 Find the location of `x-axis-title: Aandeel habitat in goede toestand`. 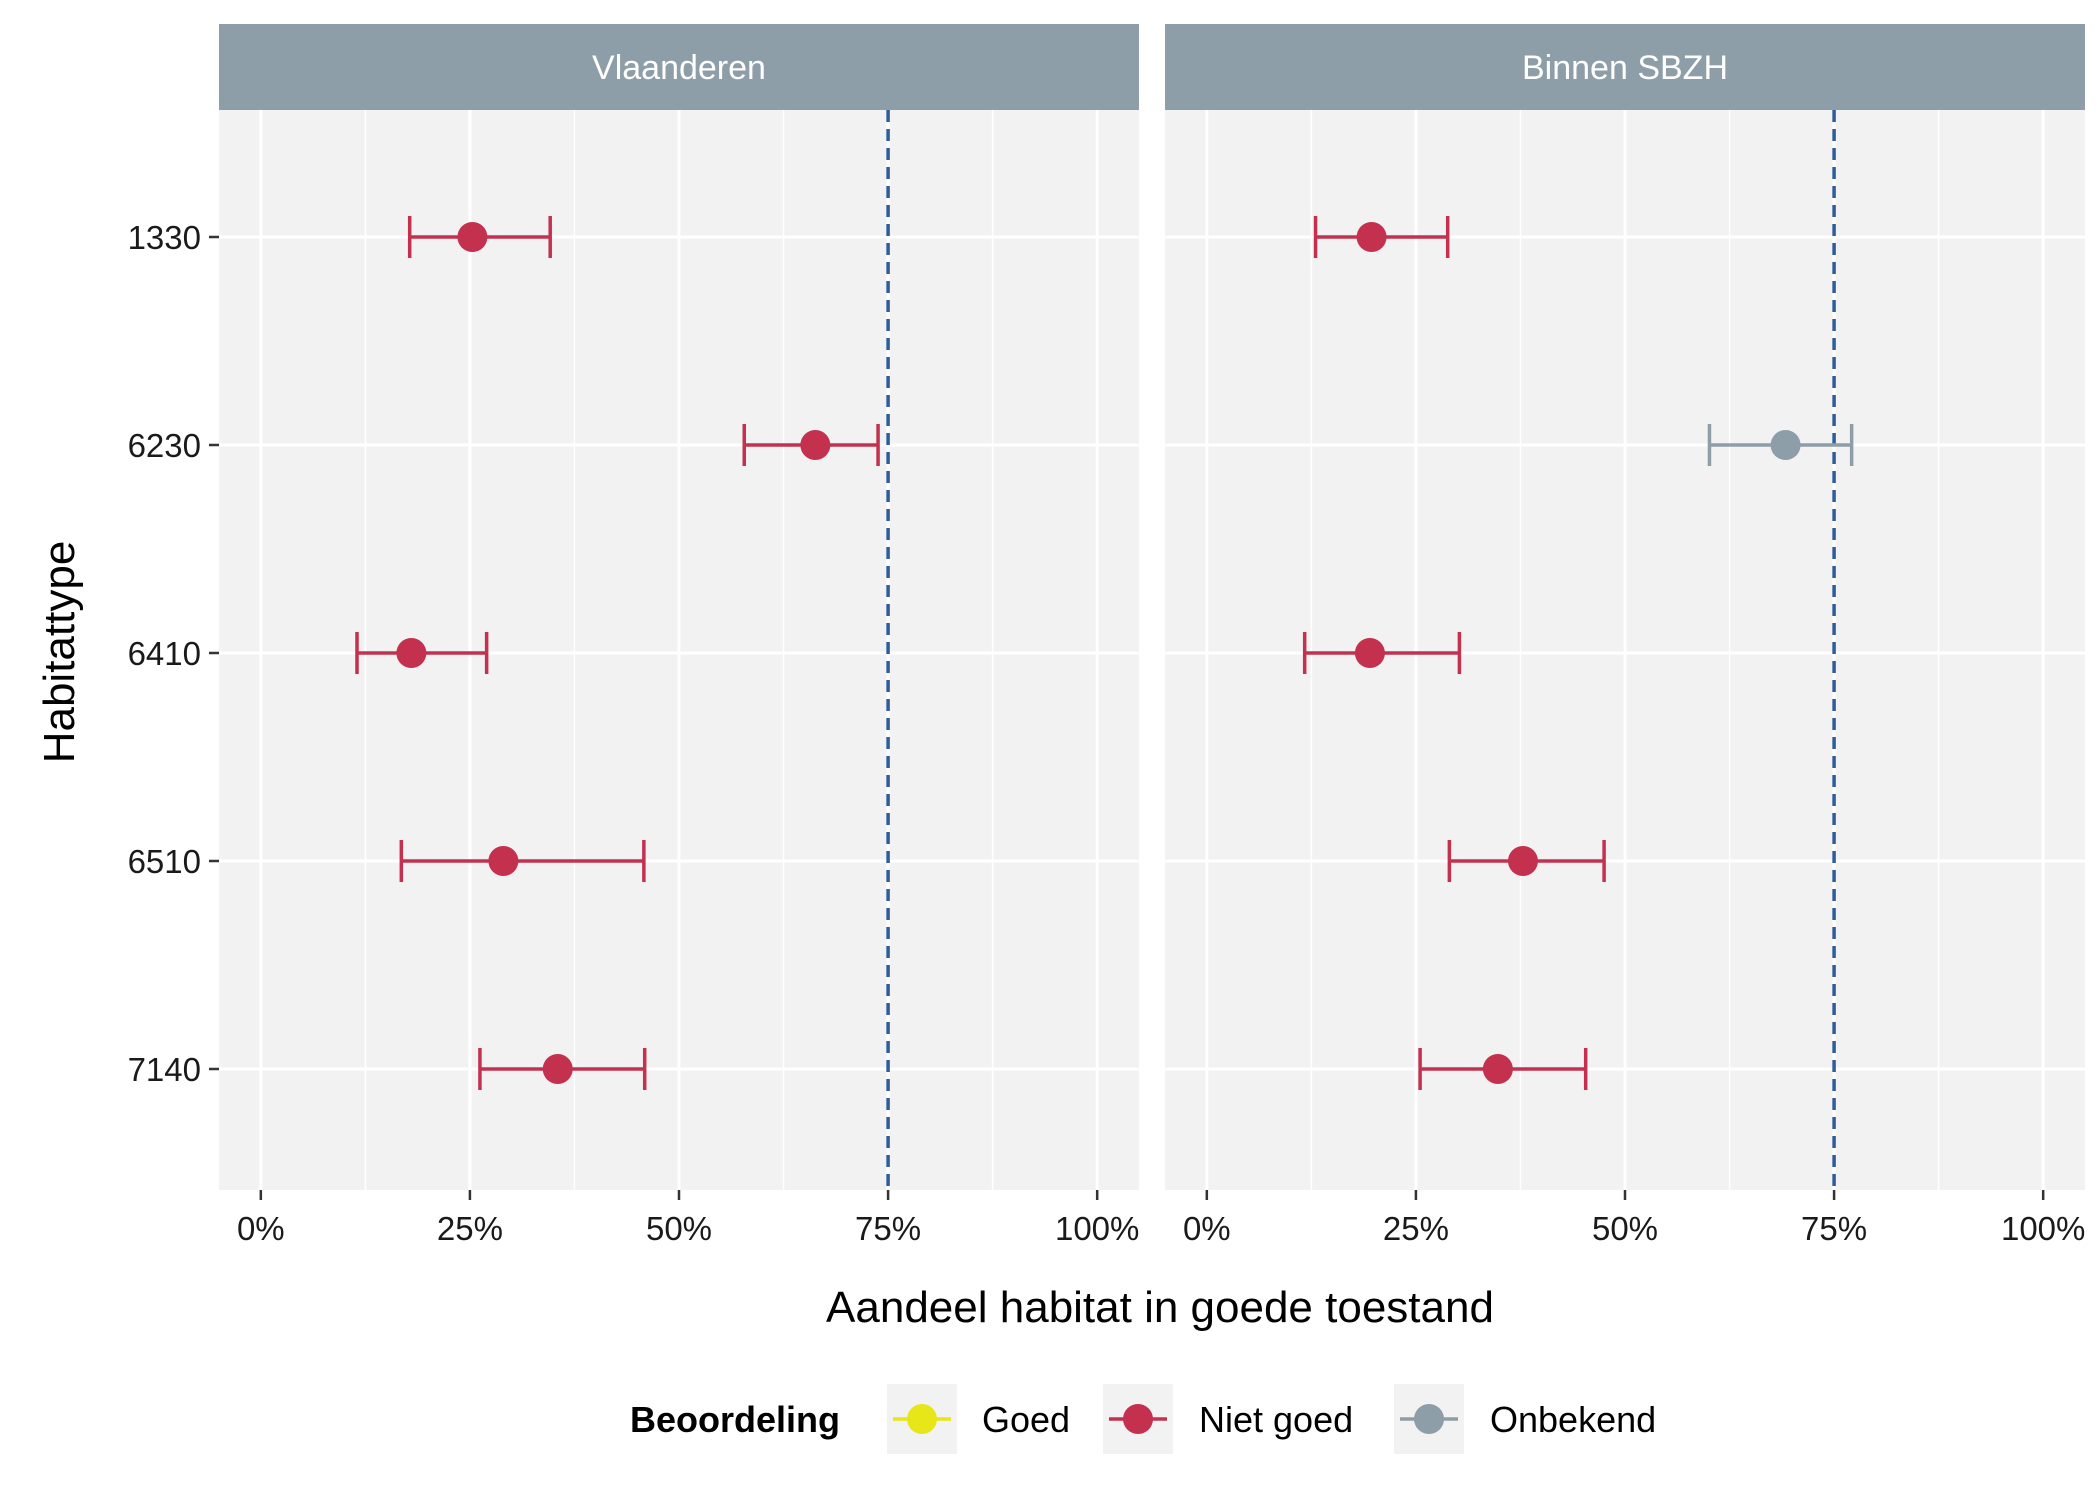

x-axis-title: Aandeel habitat in goede toestand is located at coordinates (1160, 1307).